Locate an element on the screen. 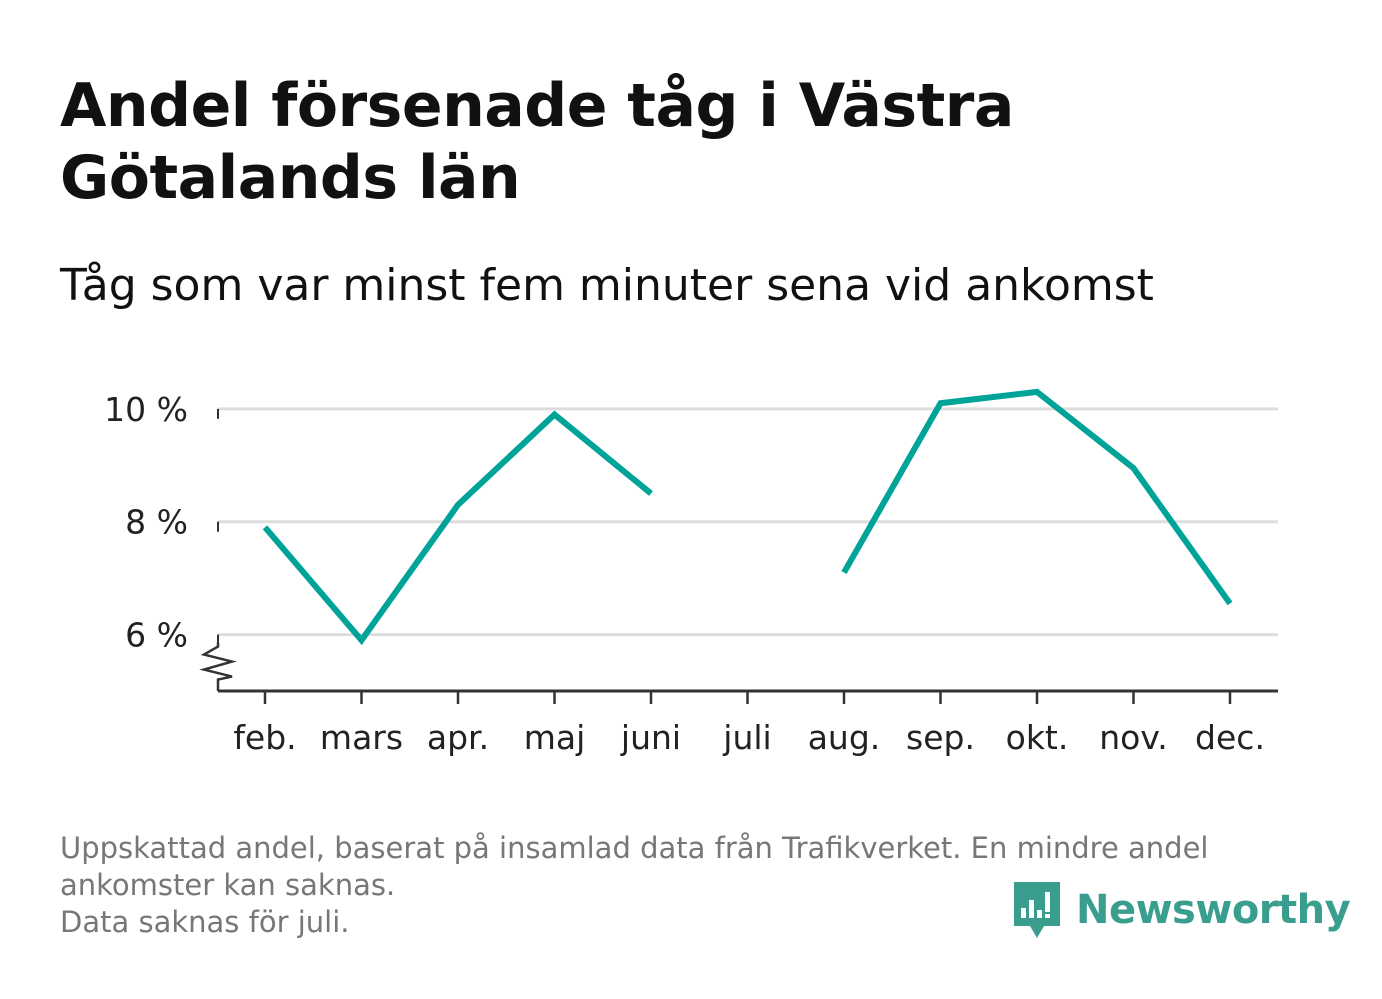 This screenshot has height=999, width=1382. footnote-line: Data saknas för juli. is located at coordinates (205, 922).